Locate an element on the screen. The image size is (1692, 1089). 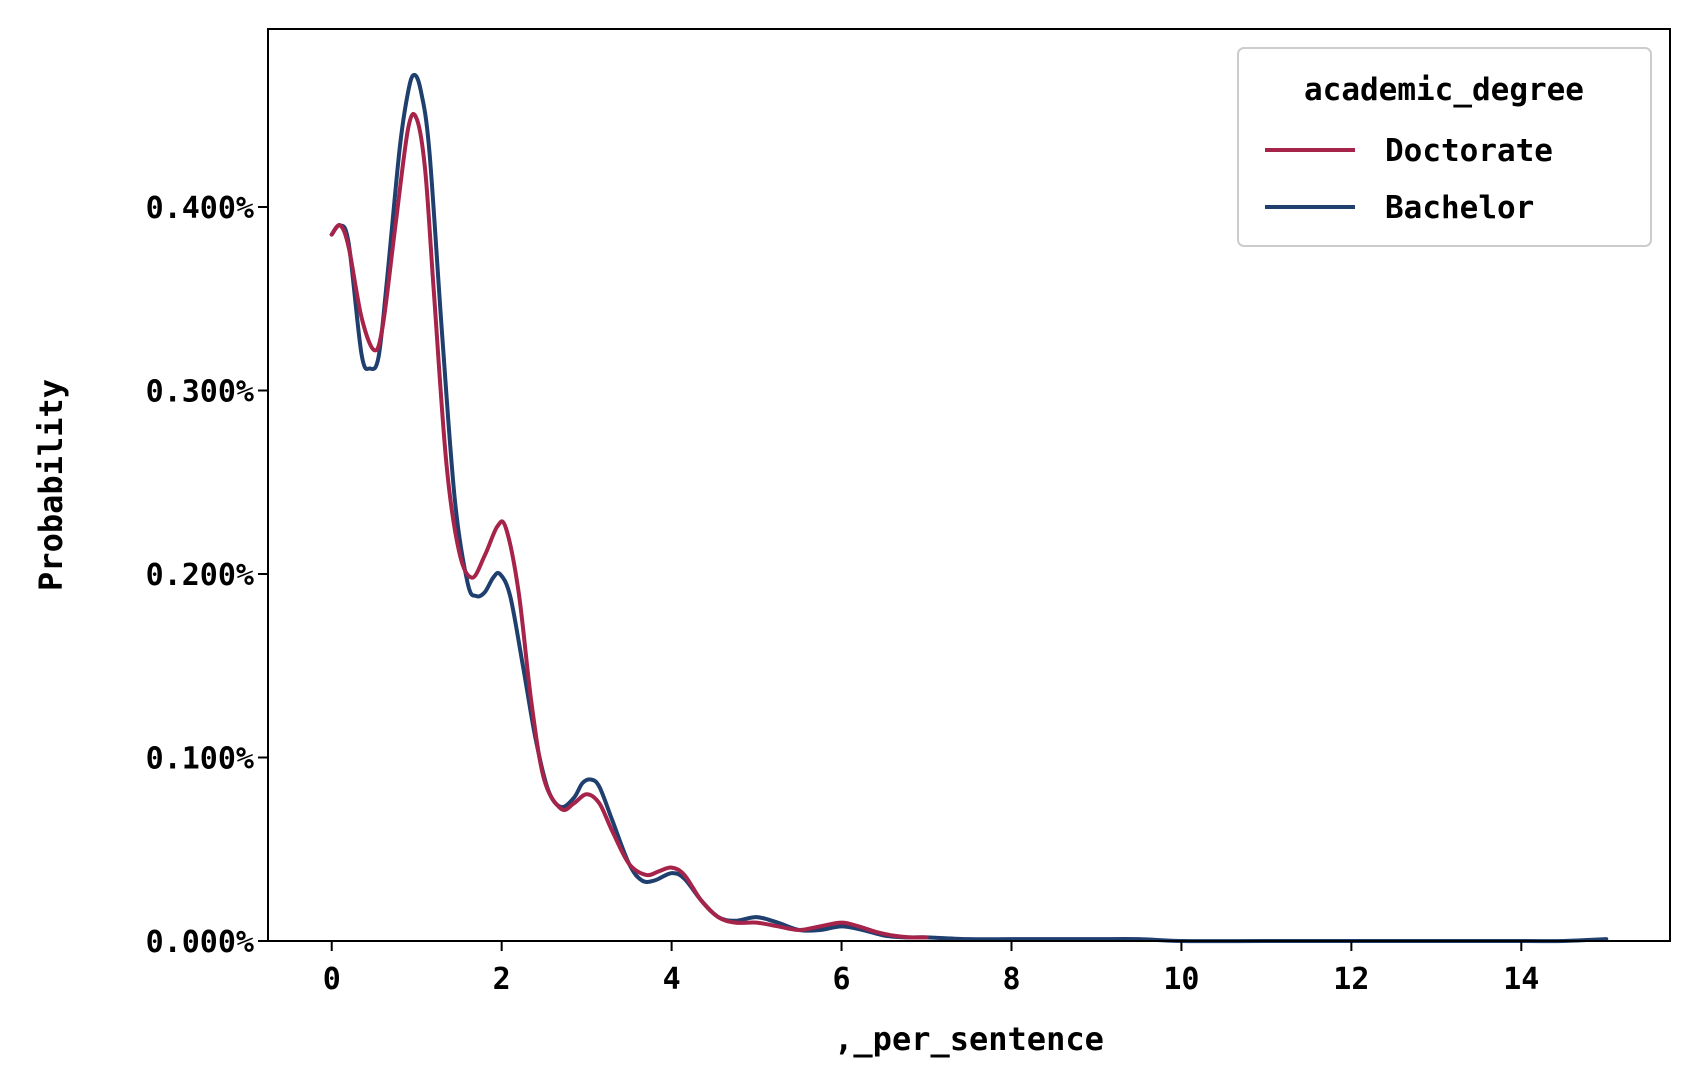
x-tick-label: 10 is located at coordinates (1181, 979).